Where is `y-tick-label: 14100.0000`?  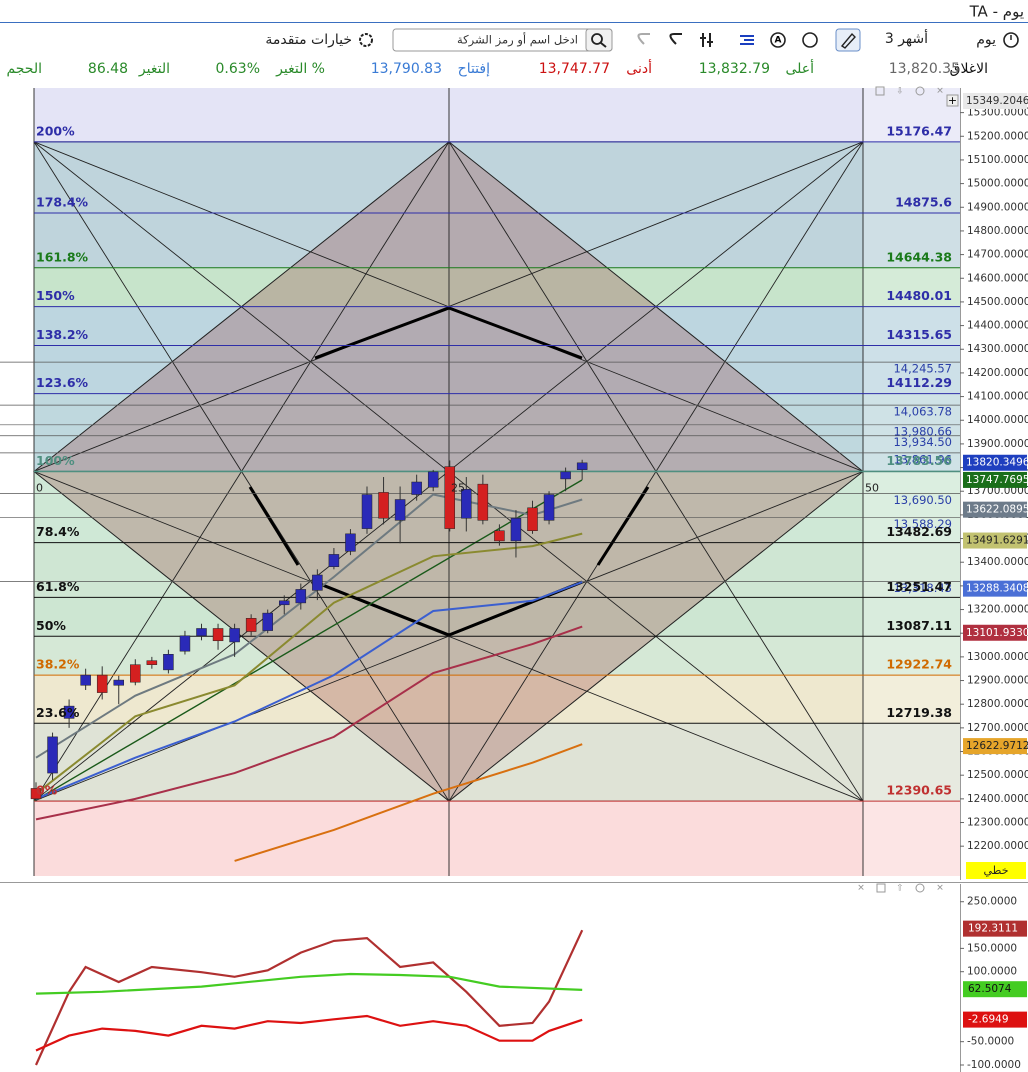
y-tick-label: 14100.0000 is located at coordinates (997, 397).